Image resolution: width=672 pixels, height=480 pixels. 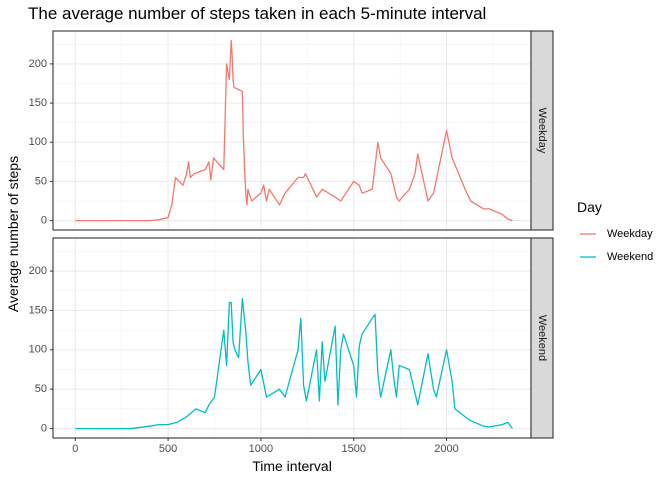 I want to click on x-axis-title: Time interval, so click(x=292, y=466).